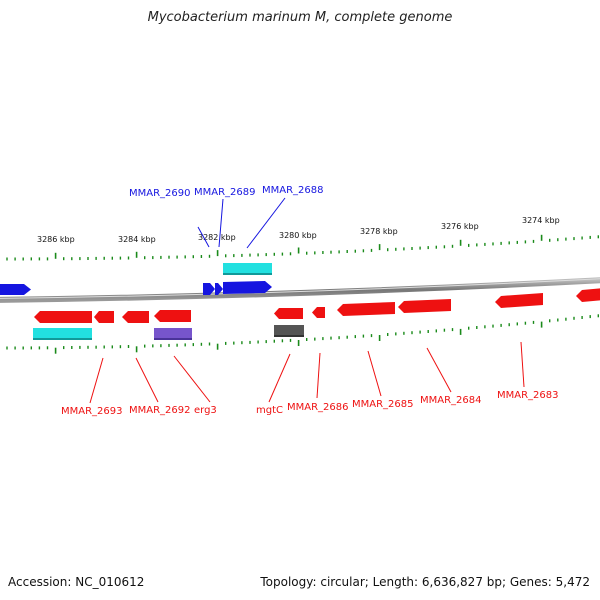 The width and height of the screenshot is (600, 600). Describe the element at coordinates (226, 217) in the screenshot. I see `top-gene-labels: MMAR_2690 MMAR_2689 MMAR_2688` at that location.